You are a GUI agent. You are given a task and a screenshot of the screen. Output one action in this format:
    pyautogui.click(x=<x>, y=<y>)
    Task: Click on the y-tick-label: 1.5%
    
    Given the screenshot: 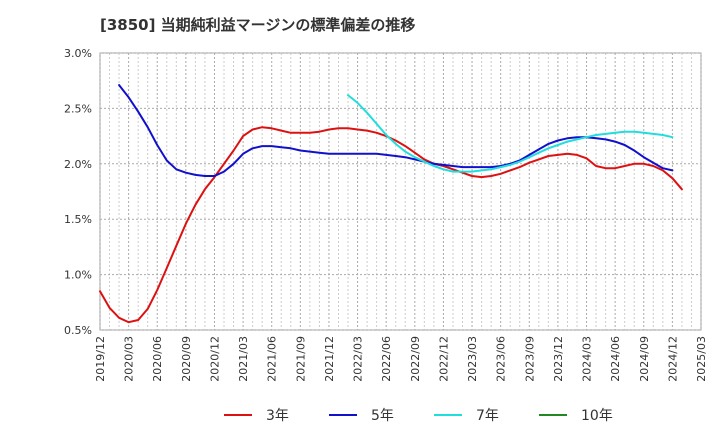 What is the action you would take?
    pyautogui.click(x=78, y=219)
    